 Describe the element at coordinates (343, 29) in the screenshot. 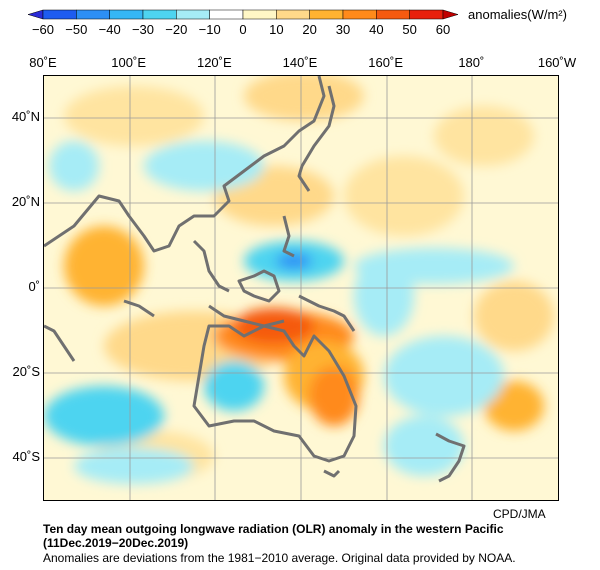

I see `colorbar-tick-label: 30` at that location.